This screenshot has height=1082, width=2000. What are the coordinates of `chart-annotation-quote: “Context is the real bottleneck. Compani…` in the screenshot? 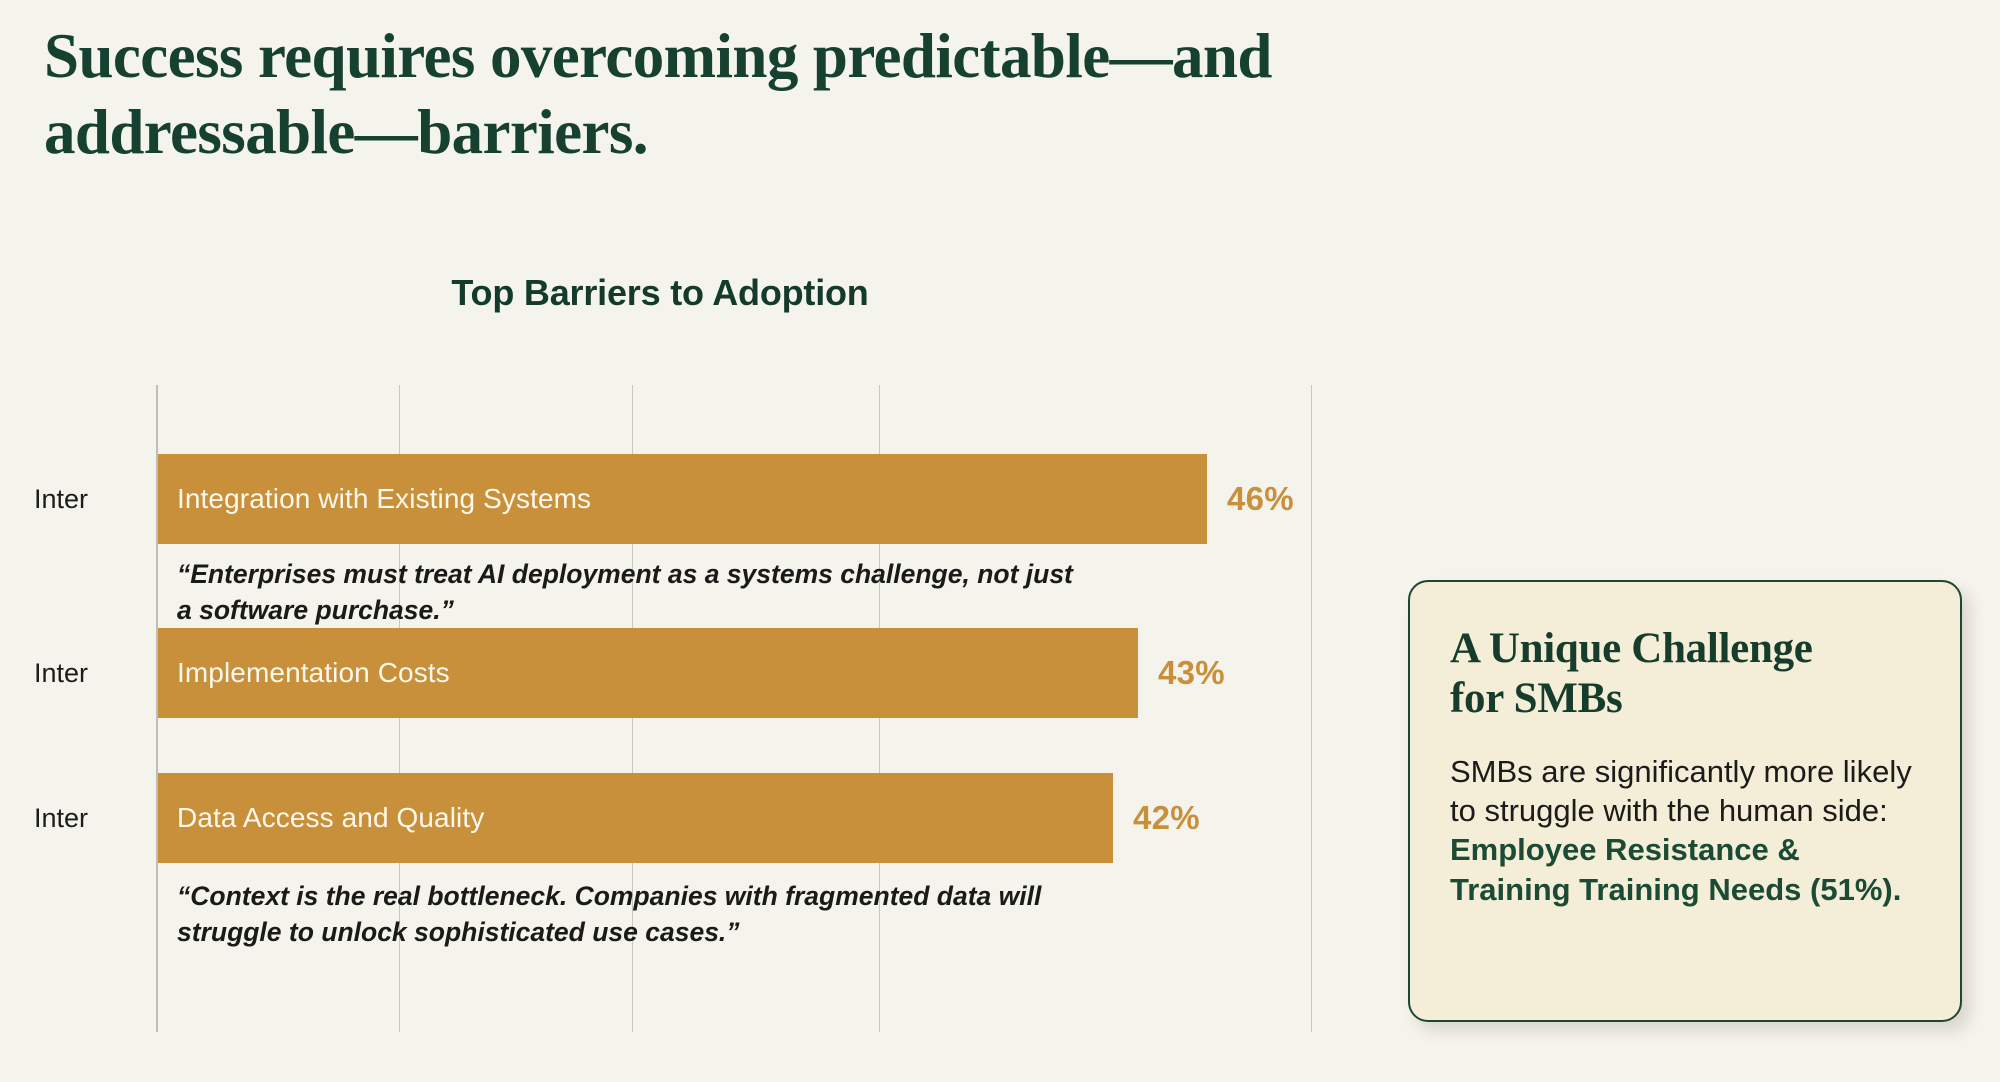 It's located at (609, 914).